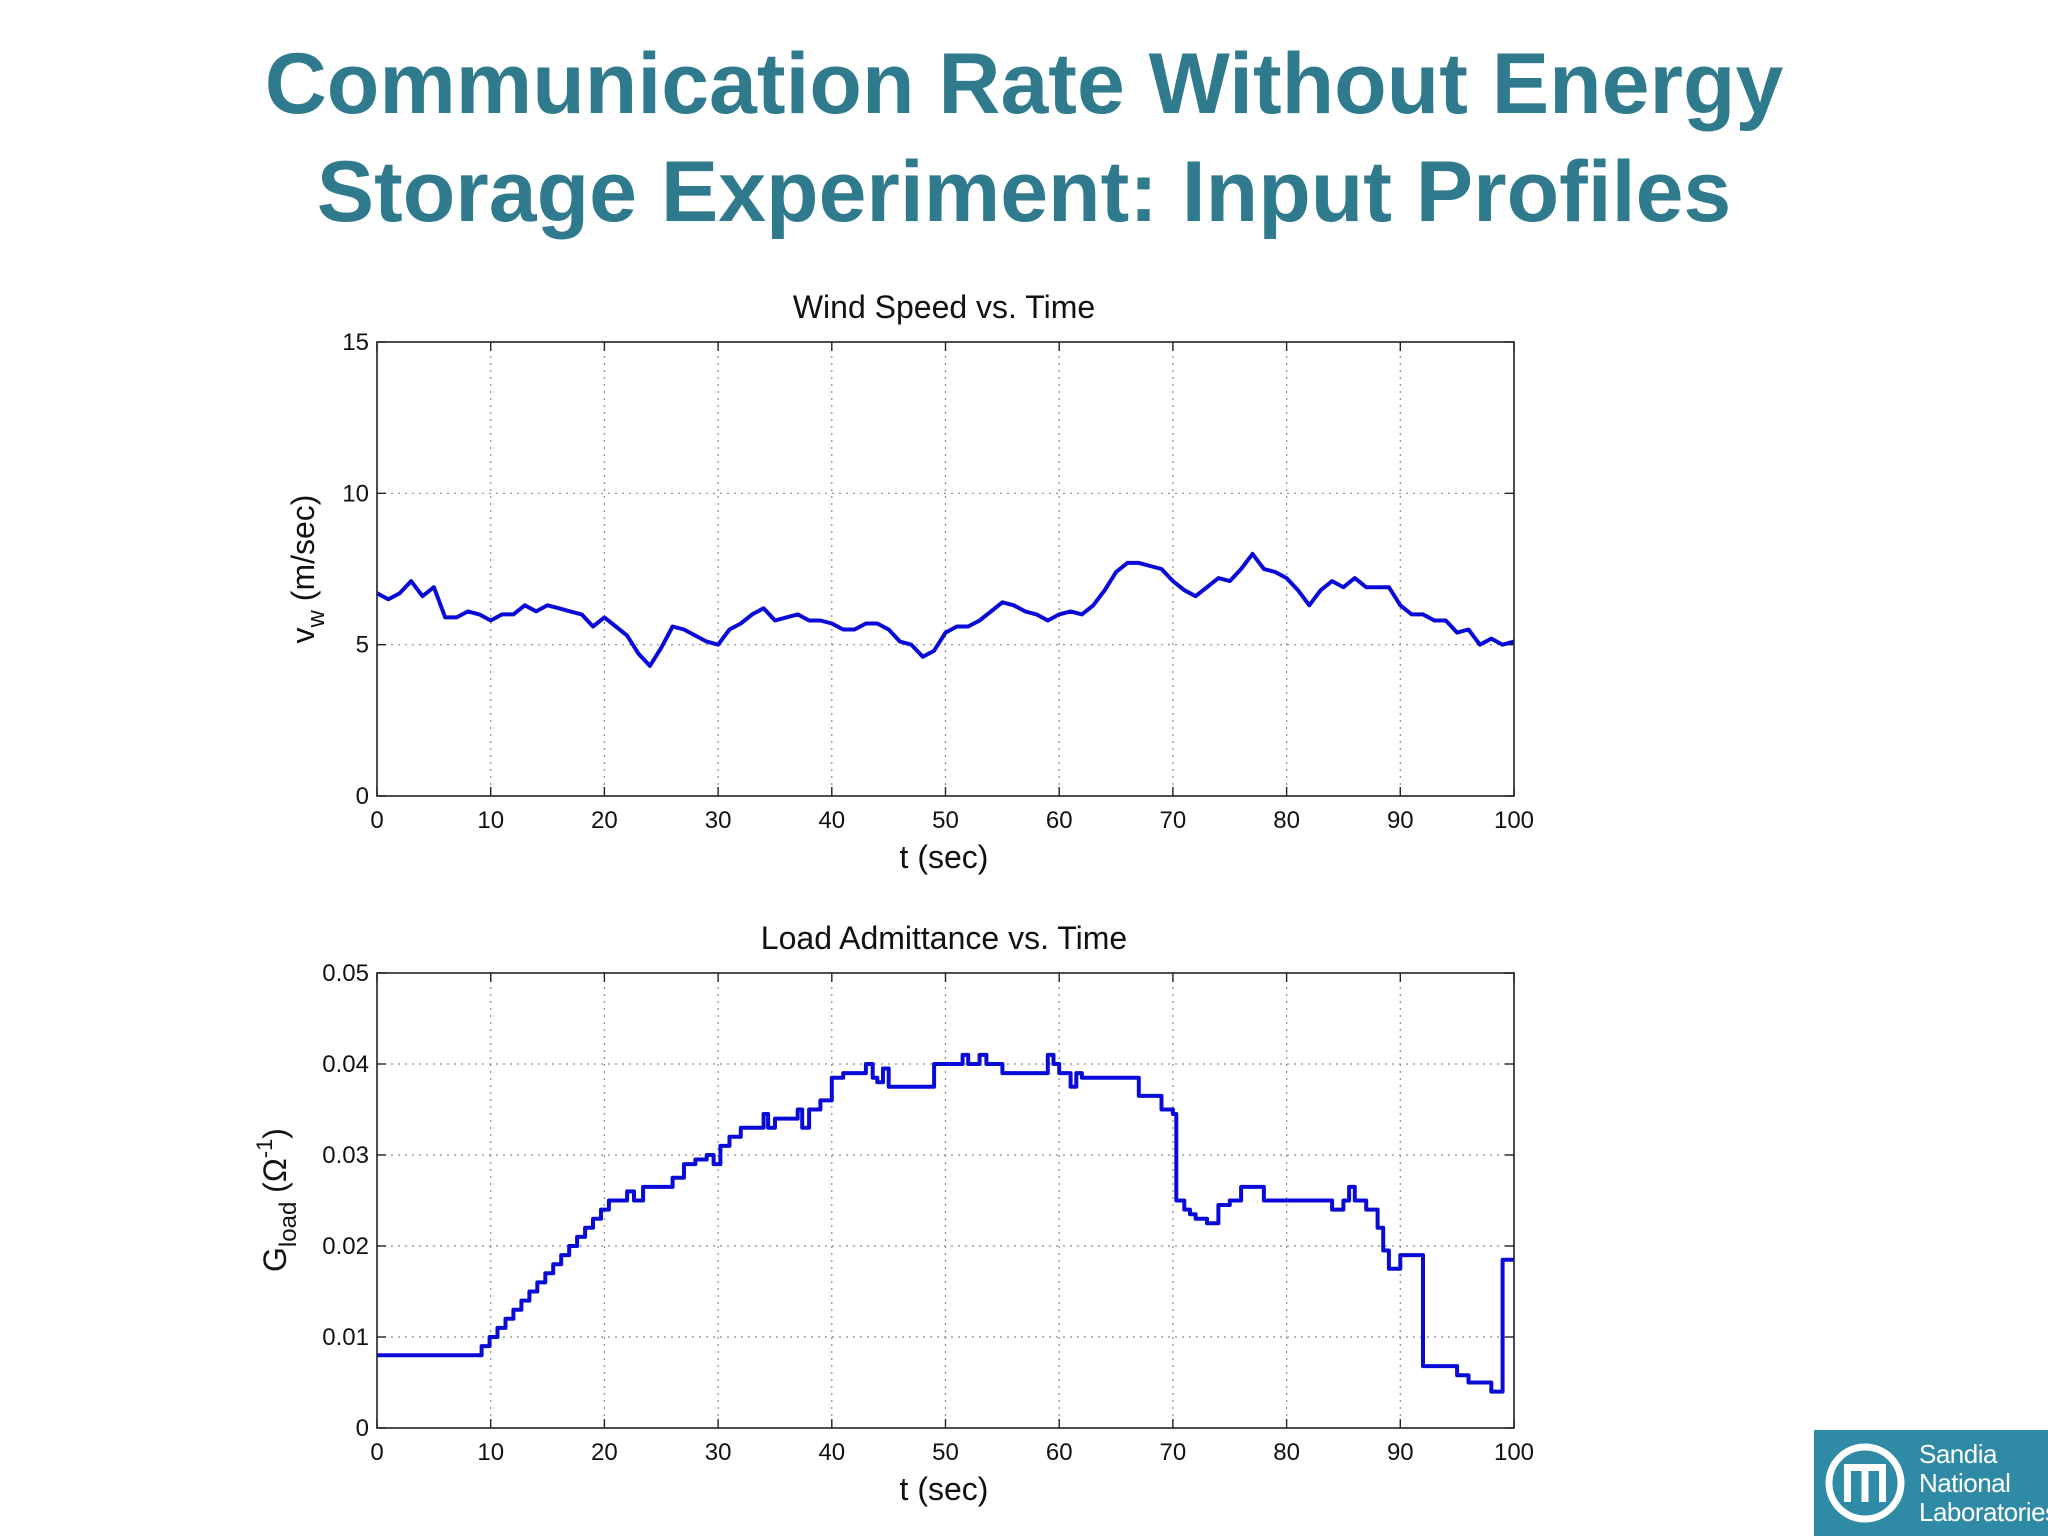  What do you see at coordinates (376, 1452) in the screenshot?
I see `load-admittance-x-tick-label: 0` at bounding box center [376, 1452].